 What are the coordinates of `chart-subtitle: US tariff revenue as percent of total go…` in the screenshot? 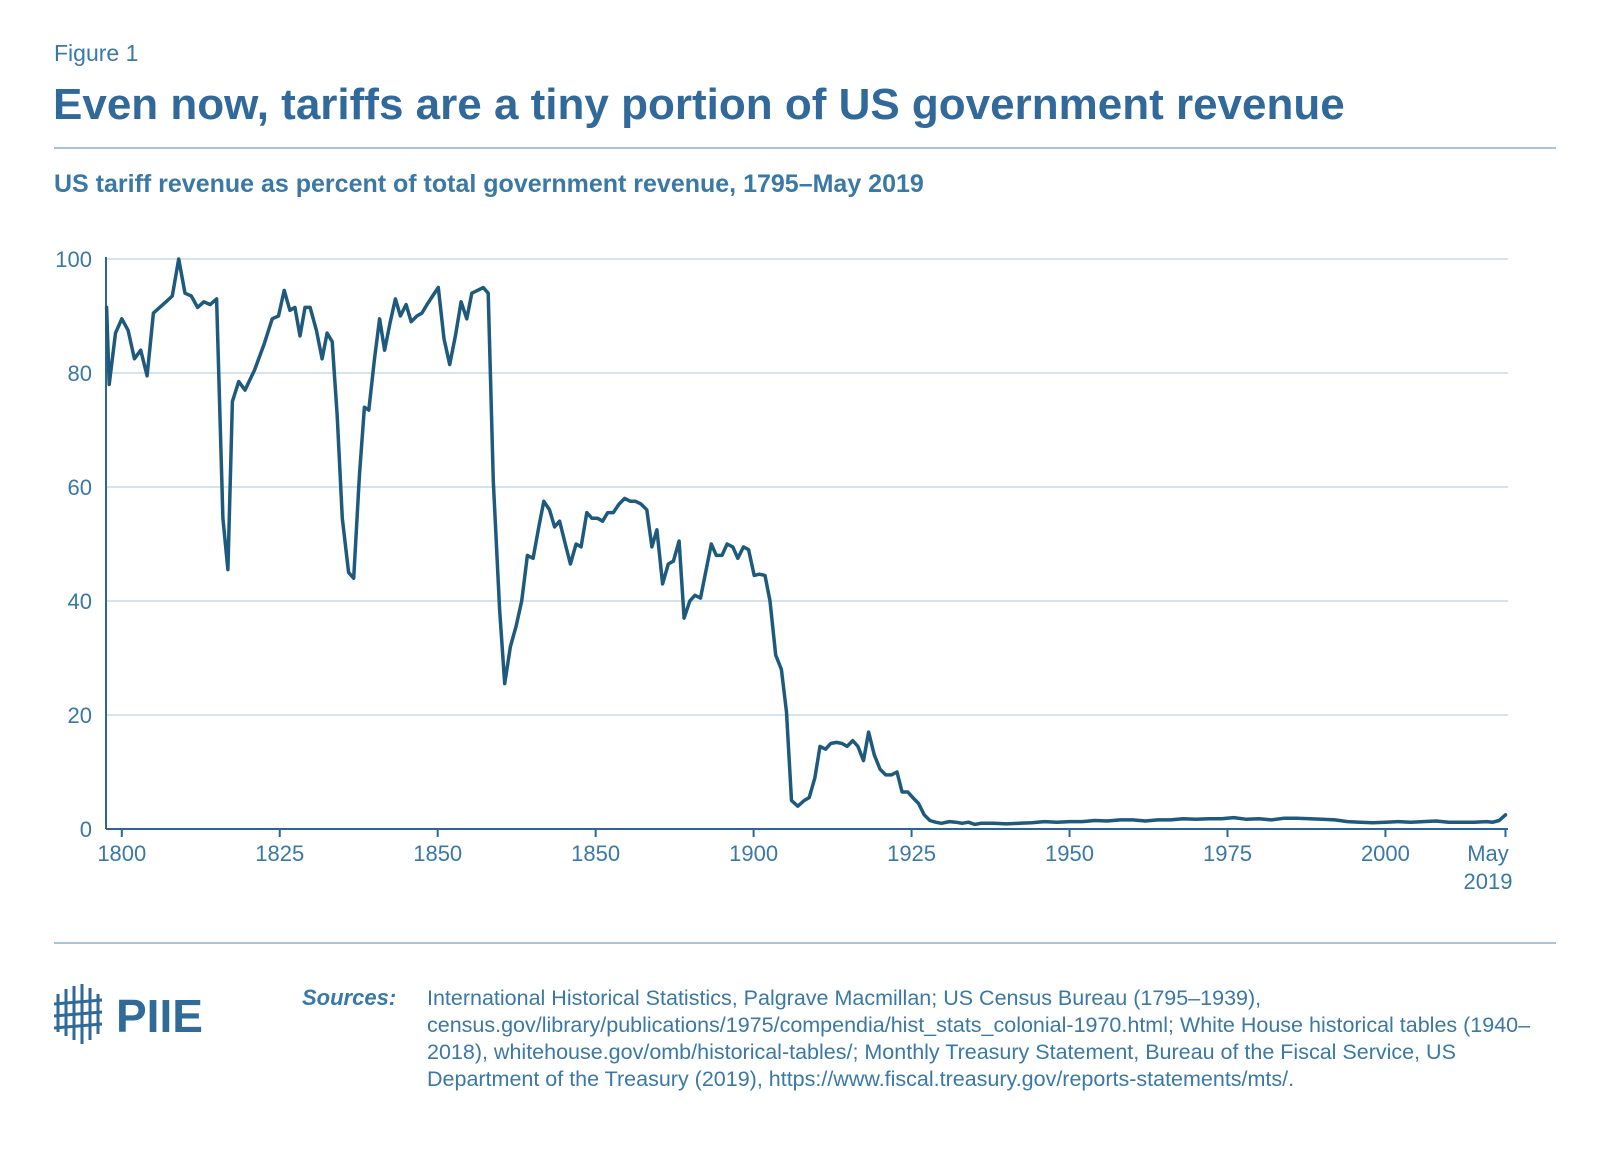 It's located at (489, 184).